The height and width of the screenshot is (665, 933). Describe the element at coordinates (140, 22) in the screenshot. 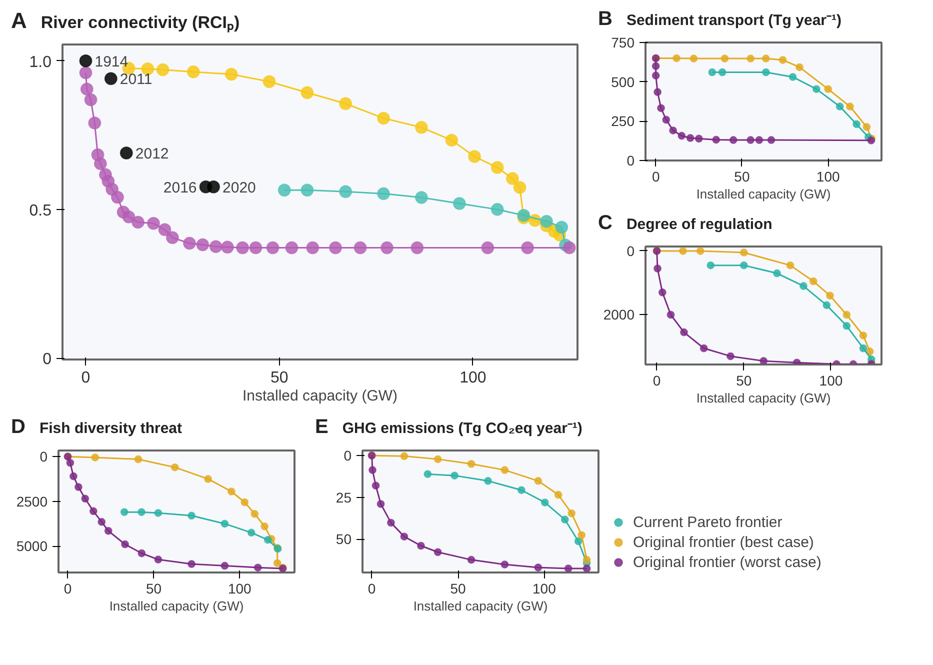

I see `chart-title: River connectivity (RCIₚ)` at that location.